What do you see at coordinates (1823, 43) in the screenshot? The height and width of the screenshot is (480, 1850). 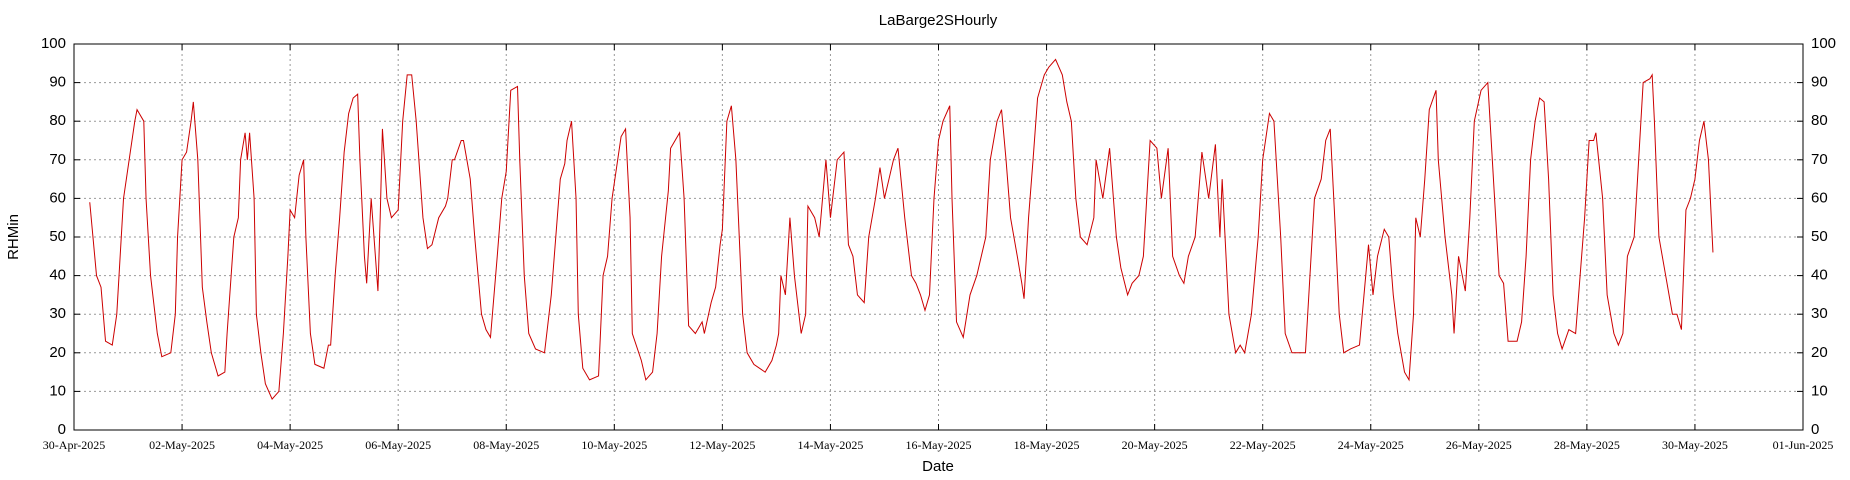 I see `y2-tick-label: 100` at bounding box center [1823, 43].